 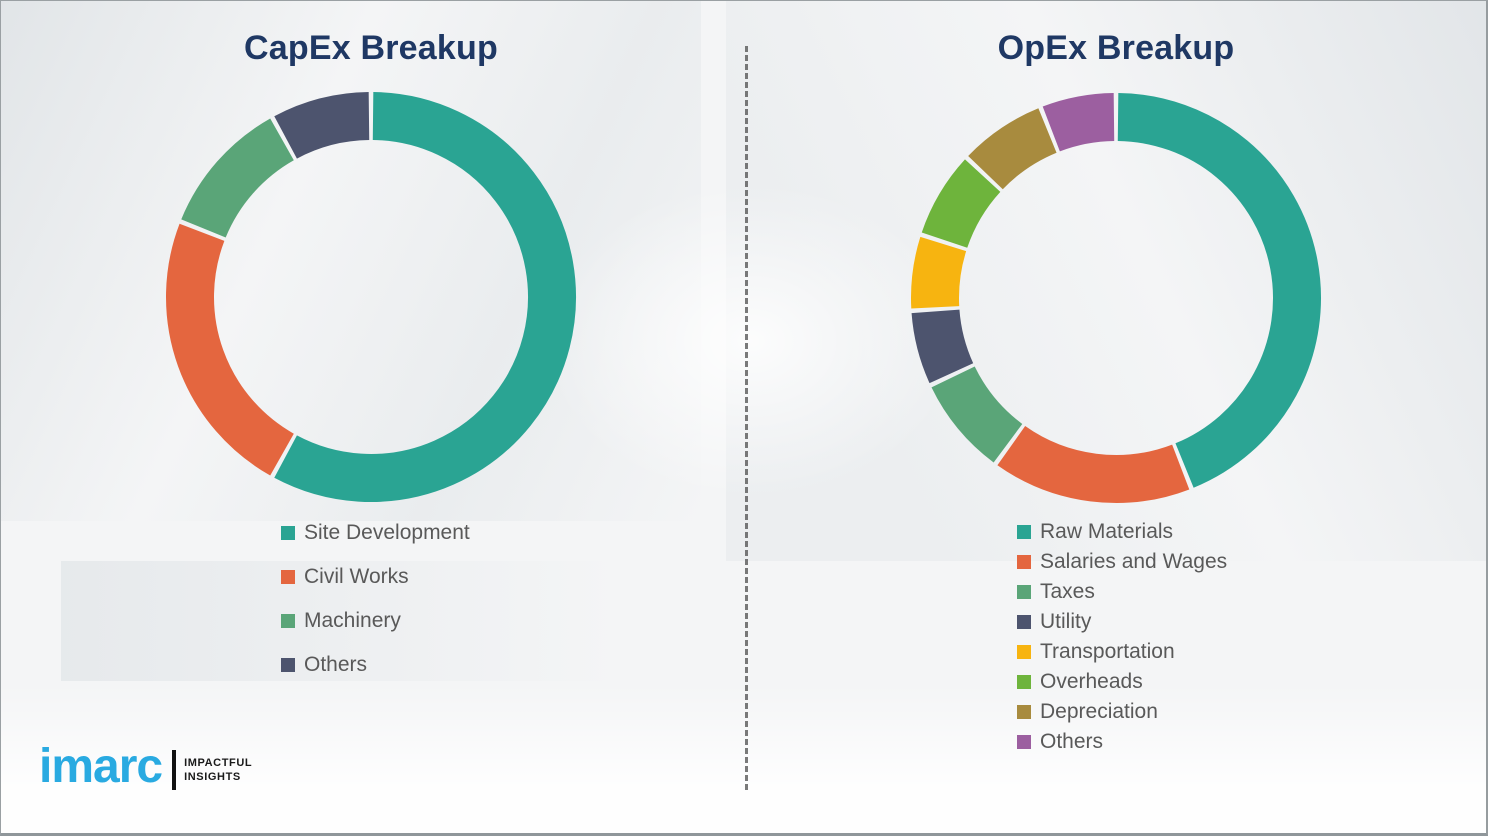 I want to click on tagline-line-1: IMPACTFUL, so click(x=218, y=763).